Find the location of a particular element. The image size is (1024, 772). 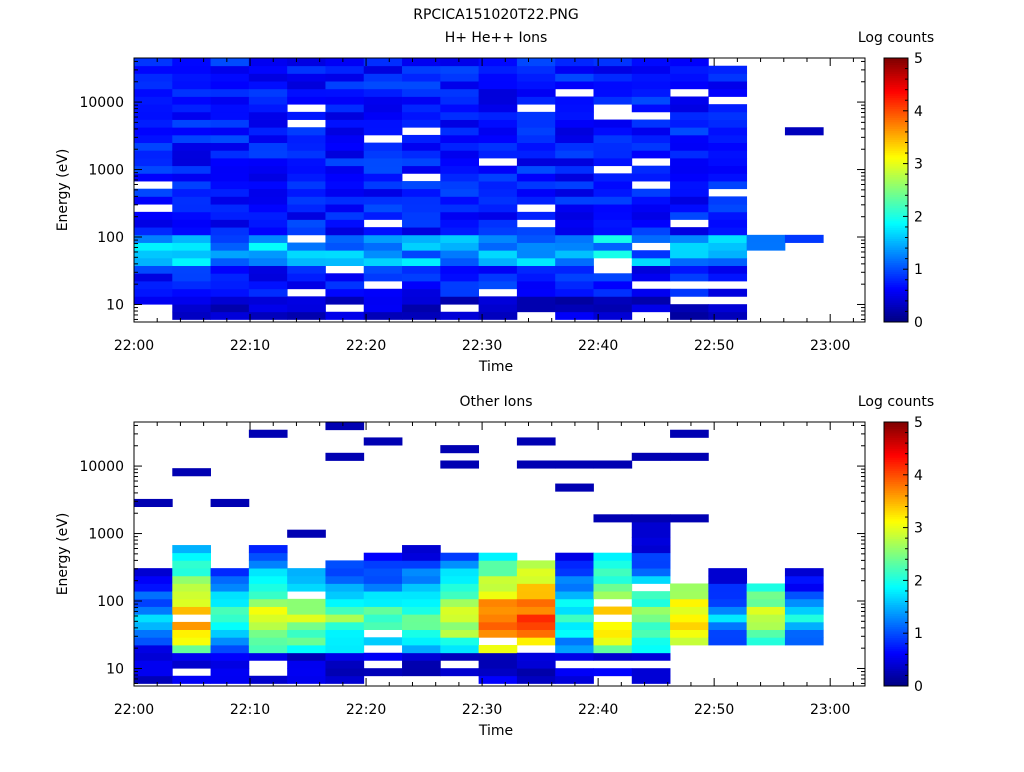

colorbar-tick-label: 5 is located at coordinates (918, 59).